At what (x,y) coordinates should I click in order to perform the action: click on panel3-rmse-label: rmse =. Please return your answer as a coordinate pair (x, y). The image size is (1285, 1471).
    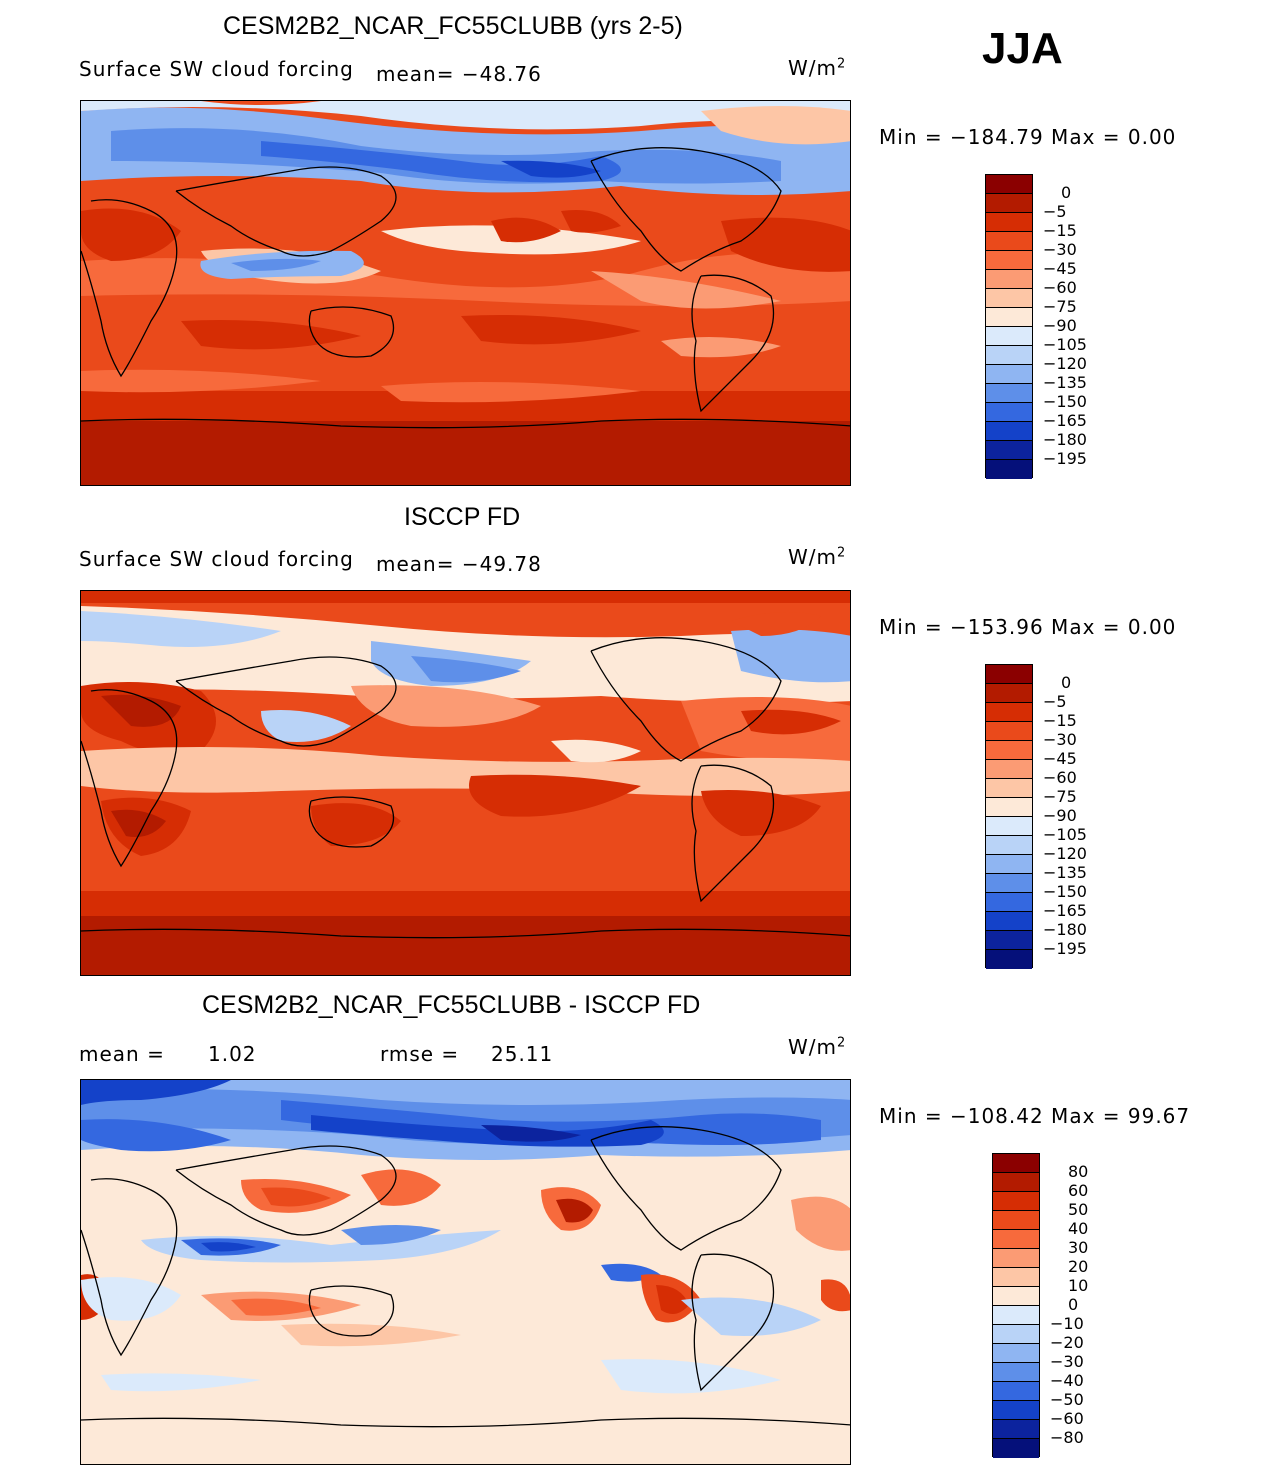
    Looking at the image, I should click on (420, 1054).